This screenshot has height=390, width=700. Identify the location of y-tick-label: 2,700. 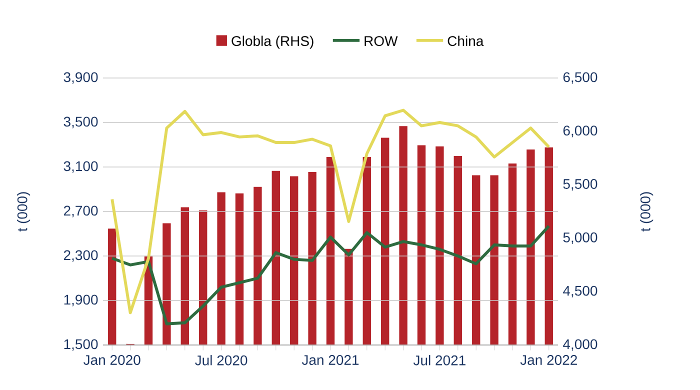
(81, 212).